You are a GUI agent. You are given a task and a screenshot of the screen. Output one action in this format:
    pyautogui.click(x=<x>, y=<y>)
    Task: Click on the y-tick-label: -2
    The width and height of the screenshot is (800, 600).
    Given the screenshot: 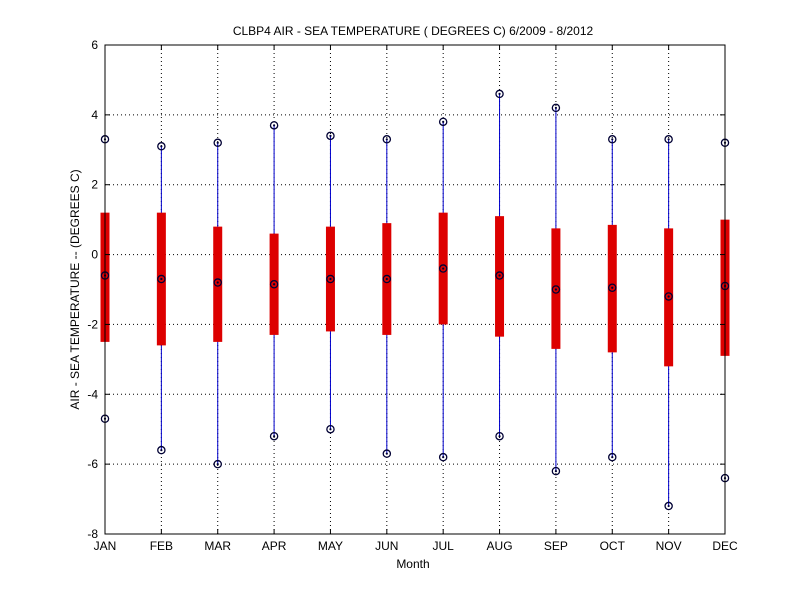 What is the action you would take?
    pyautogui.click(x=92, y=324)
    